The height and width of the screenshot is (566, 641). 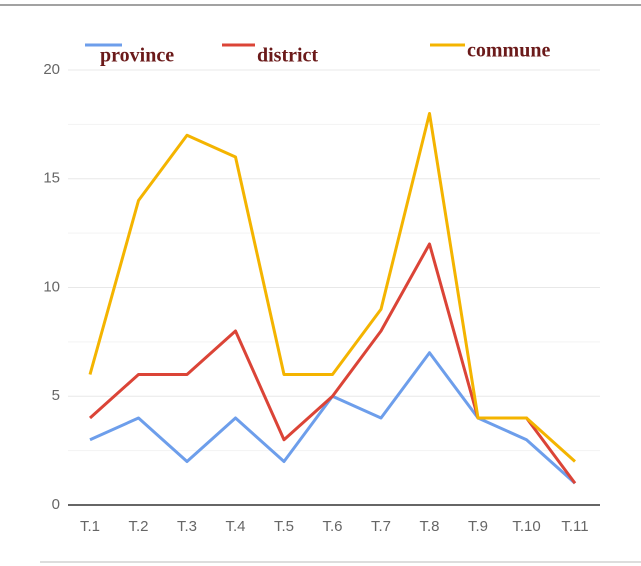 What do you see at coordinates (51, 178) in the screenshot?
I see `y-tick-label: 15` at bounding box center [51, 178].